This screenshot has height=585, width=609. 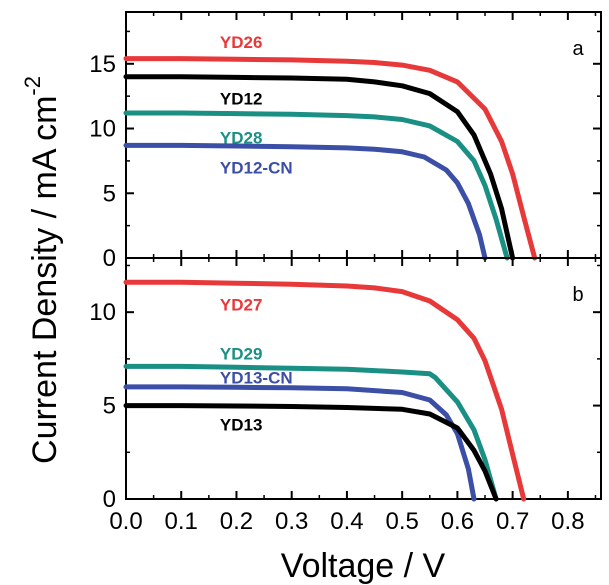 What do you see at coordinates (32, 86) in the screenshot?
I see `y-axis-title-superscript: -2` at bounding box center [32, 86].